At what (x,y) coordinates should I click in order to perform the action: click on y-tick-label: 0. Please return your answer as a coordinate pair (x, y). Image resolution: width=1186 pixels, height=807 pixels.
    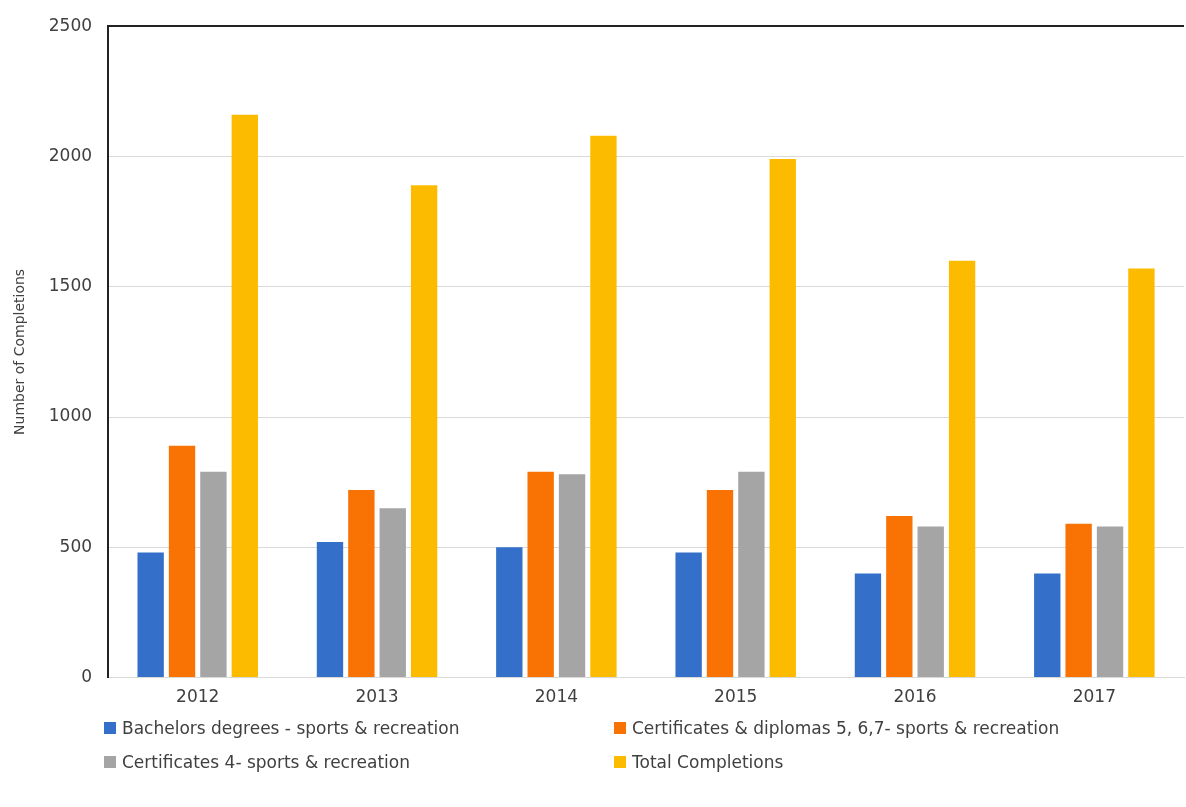
    Looking at the image, I should click on (87, 676).